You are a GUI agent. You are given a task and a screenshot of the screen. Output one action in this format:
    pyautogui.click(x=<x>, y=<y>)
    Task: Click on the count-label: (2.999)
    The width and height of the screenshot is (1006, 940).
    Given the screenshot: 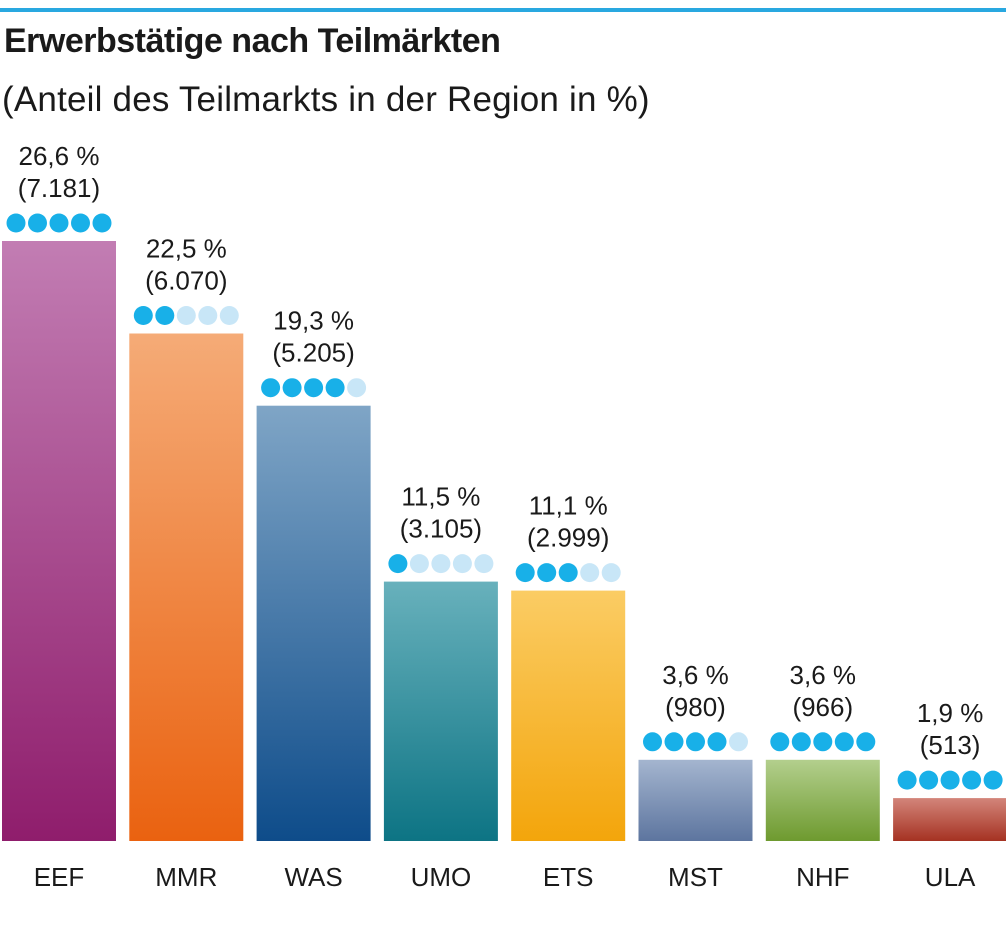 What is the action you would take?
    pyautogui.click(x=568, y=538)
    